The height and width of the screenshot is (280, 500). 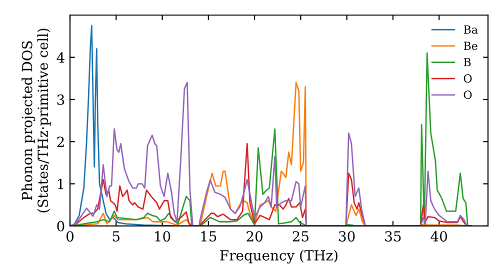 I want to click on x-tick-label: 0, so click(x=70, y=236).